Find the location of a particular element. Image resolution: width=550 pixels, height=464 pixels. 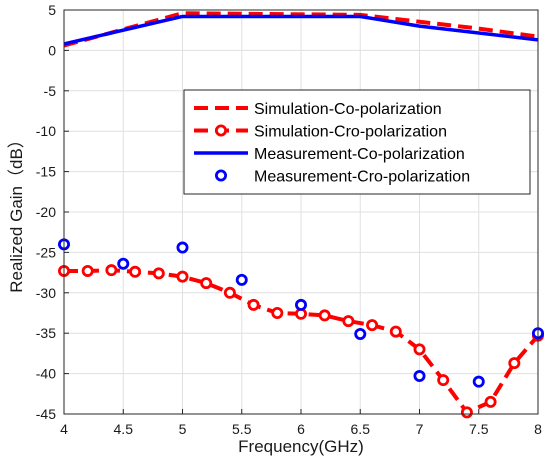

x-tick-label: 8 is located at coordinates (538, 429).